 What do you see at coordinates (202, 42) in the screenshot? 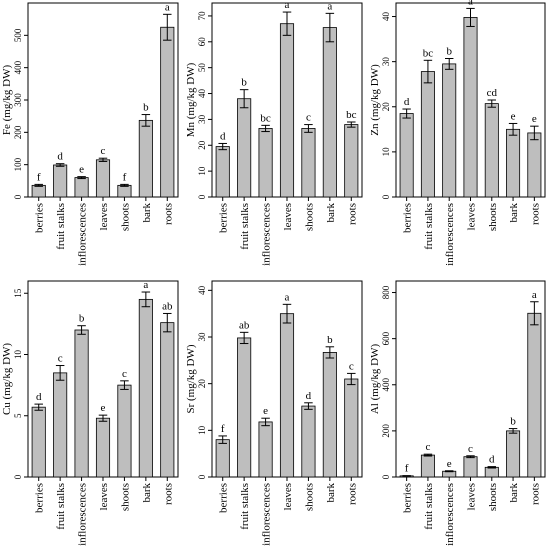
I see `y-tick-label: 60` at bounding box center [202, 42].